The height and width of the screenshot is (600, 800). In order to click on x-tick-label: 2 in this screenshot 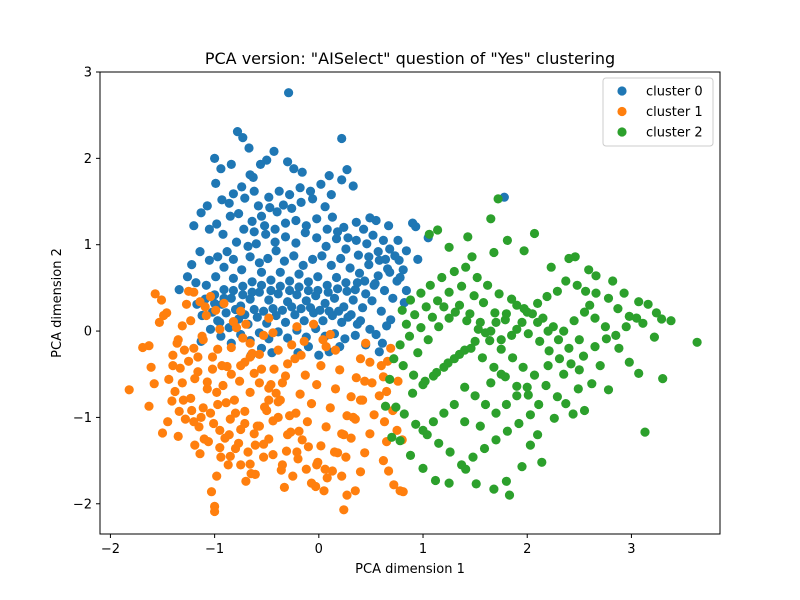, I will do `click(527, 549)`.